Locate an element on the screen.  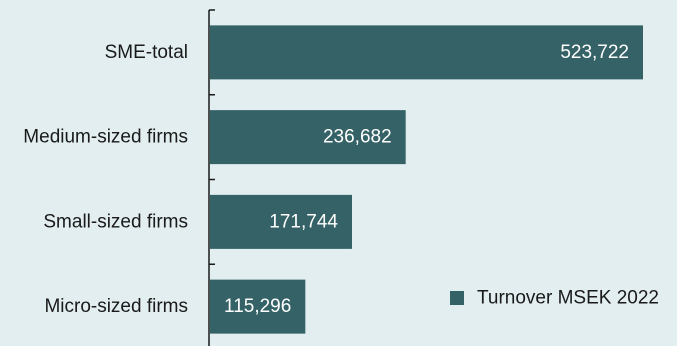
value-label: 236,682 is located at coordinates (357, 137).